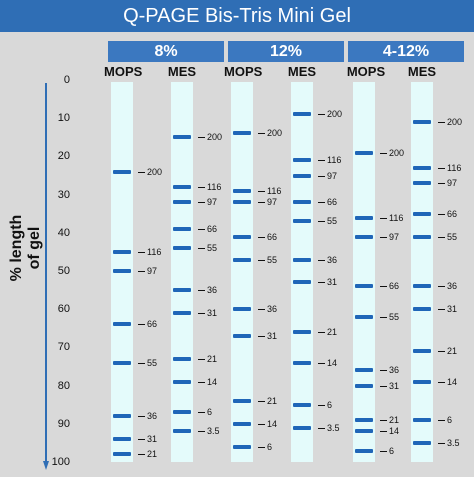 The height and width of the screenshot is (477, 474). What do you see at coordinates (60, 462) in the screenshot?
I see `y-tick-label: 100` at bounding box center [60, 462].